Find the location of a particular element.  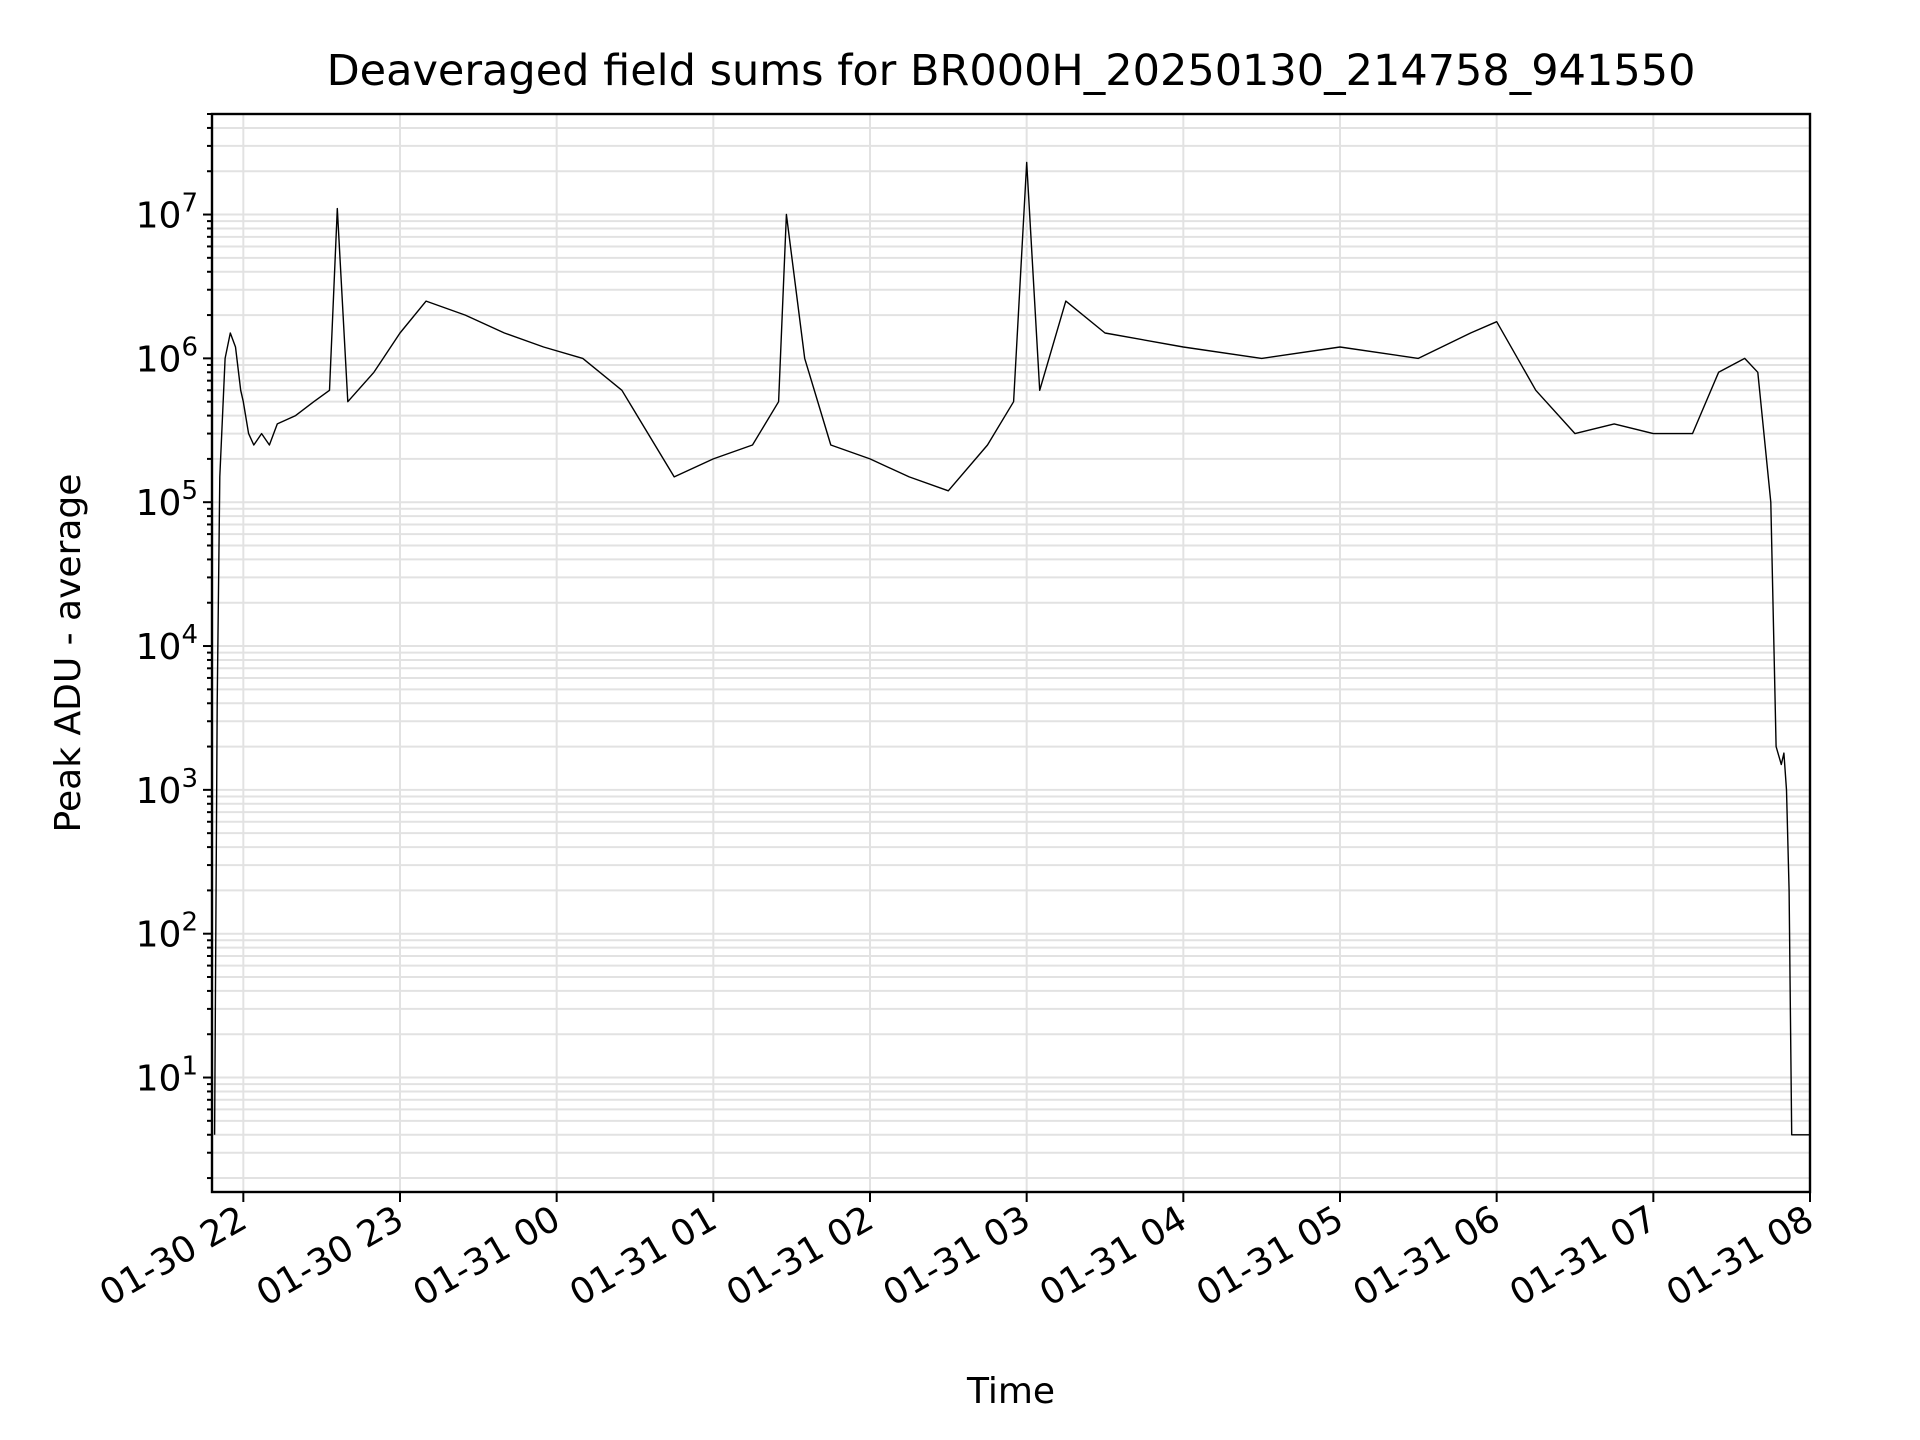

y-tick-label: 10² is located at coordinates (167, 932).